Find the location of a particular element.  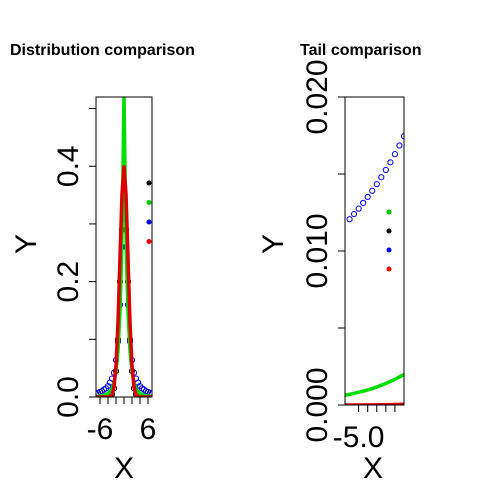

plot-area: -6 6 0.0 0.2 0.4 is located at coordinates (104, 271).